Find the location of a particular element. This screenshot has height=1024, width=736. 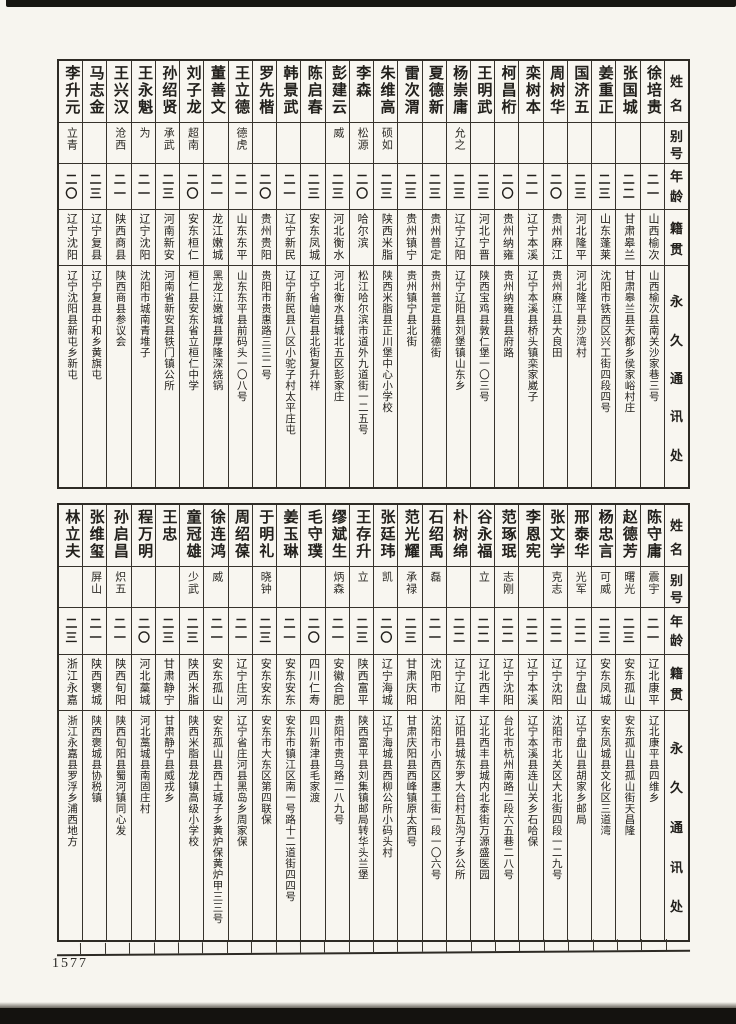

address-cell-text: 辽宁海城县西柳公所小码头村 is located at coordinates (387, 786).